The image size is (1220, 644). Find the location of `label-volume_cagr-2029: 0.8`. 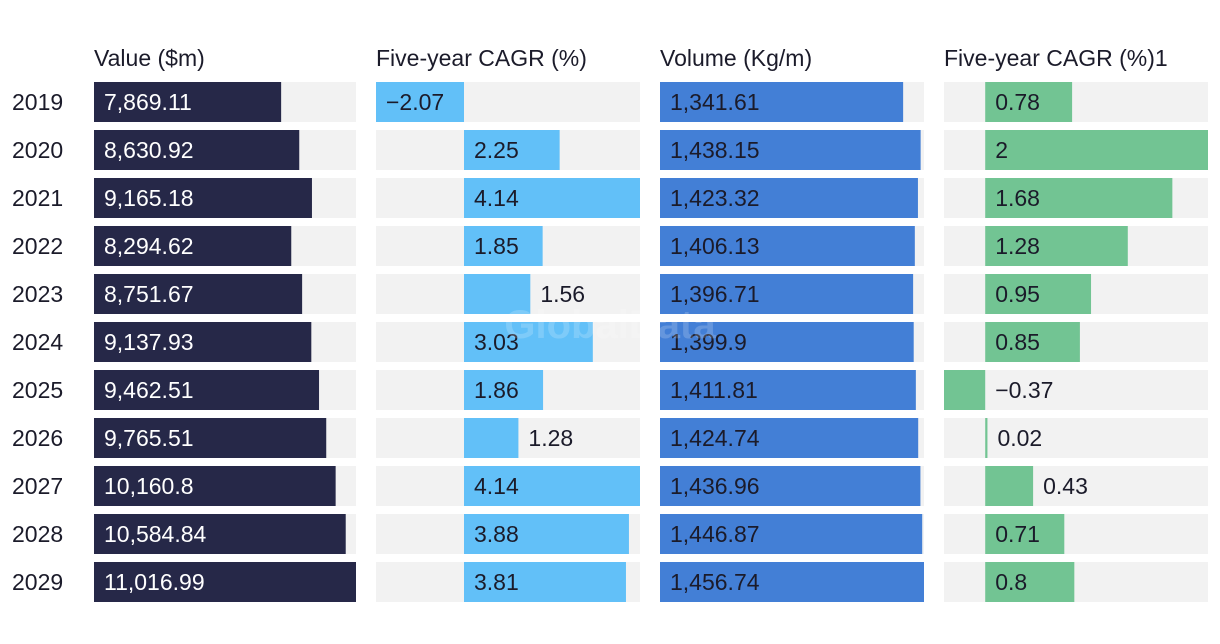

label-volume_cagr-2029: 0.8 is located at coordinates (1011, 582).